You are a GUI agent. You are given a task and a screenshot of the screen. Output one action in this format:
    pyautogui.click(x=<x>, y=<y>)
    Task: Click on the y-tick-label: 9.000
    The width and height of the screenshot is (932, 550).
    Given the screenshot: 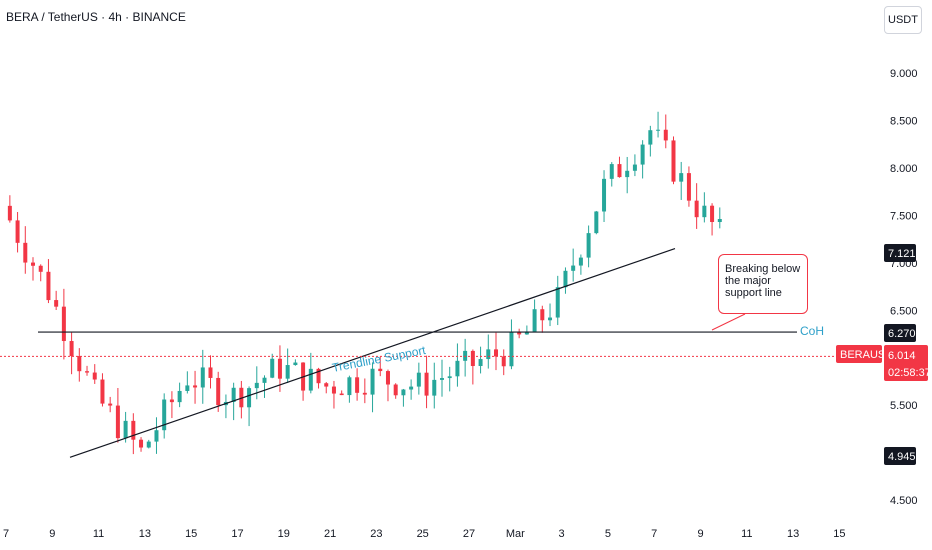 What is the action you would take?
    pyautogui.click(x=904, y=74)
    